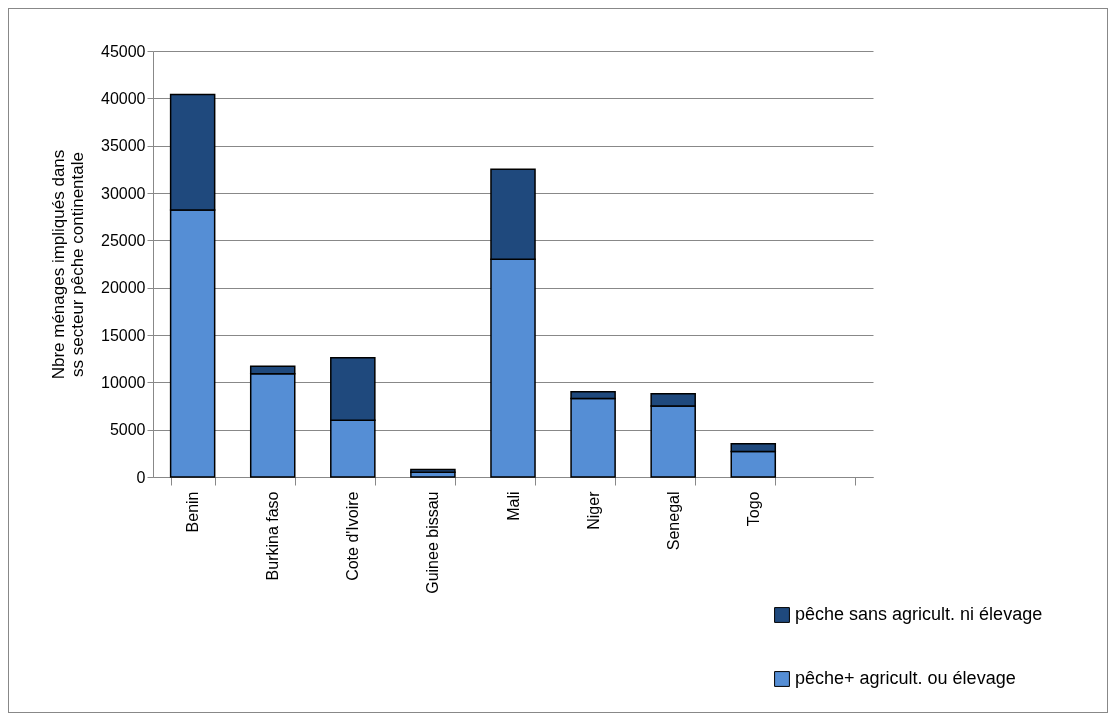 This screenshot has width=1119, height=724. Describe the element at coordinates (127, 430) in the screenshot. I see `y-tick-label: 5000` at that location.